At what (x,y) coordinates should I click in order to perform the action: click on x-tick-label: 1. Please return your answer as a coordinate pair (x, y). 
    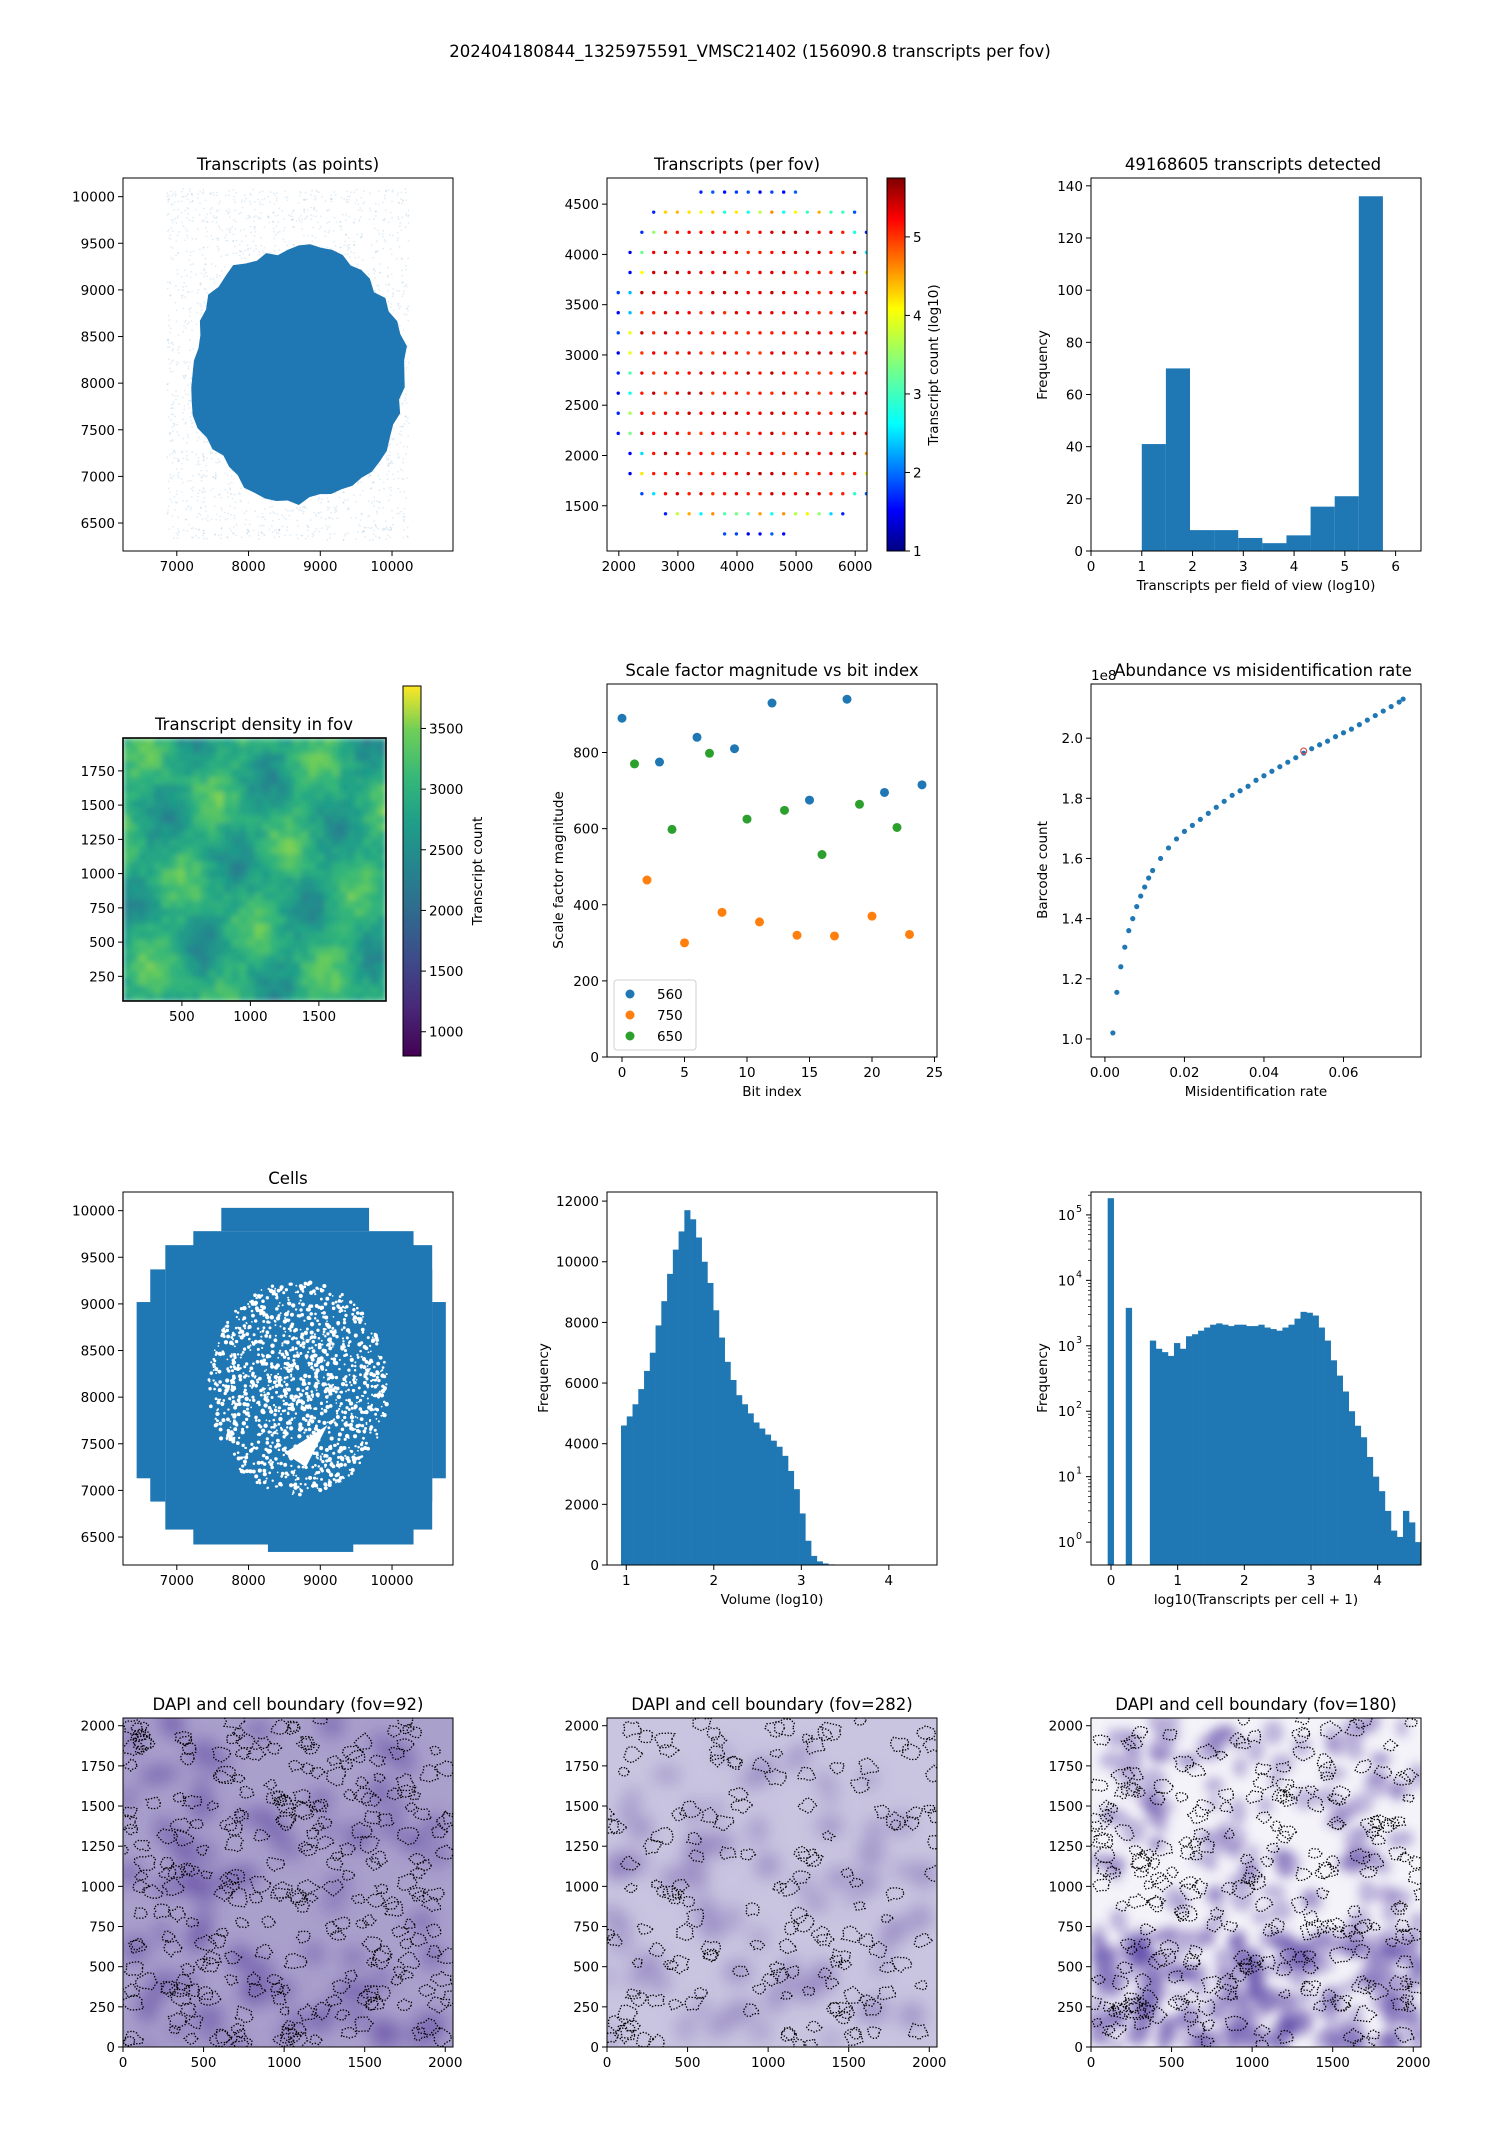
    Looking at the image, I should click on (1141, 567).